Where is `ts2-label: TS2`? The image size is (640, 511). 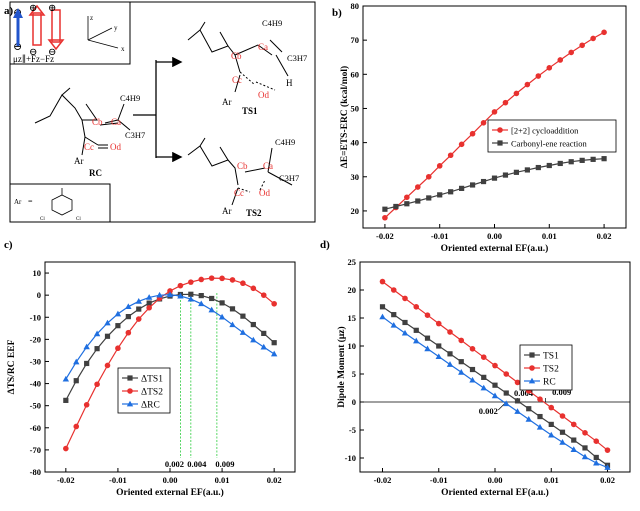 ts2-label: TS2 is located at coordinates (254, 213).